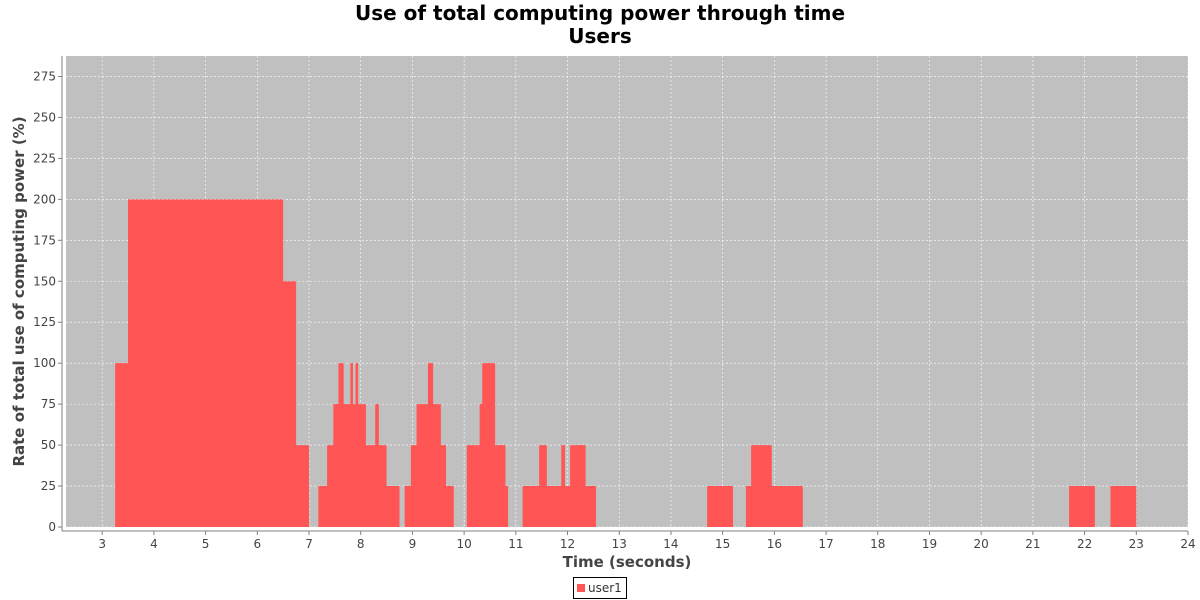  What do you see at coordinates (48, 486) in the screenshot?
I see `y-tick-label: 25` at bounding box center [48, 486].